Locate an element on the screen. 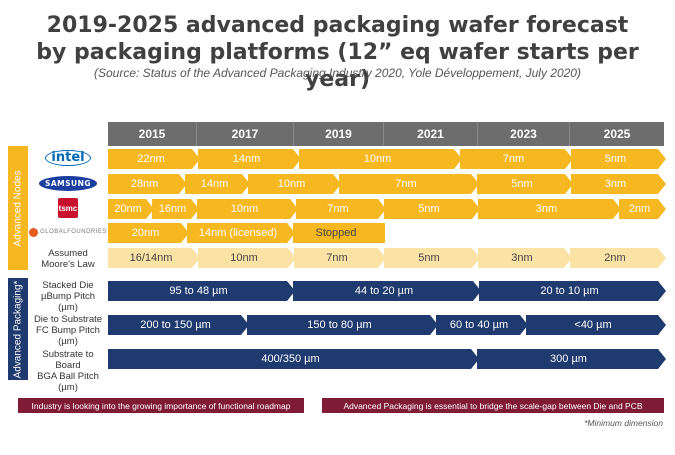 Image resolution: width=675 pixels, height=455 pixels. globalfoundries-logo-text: GLOBALFOUNDRIES is located at coordinates (73, 232).